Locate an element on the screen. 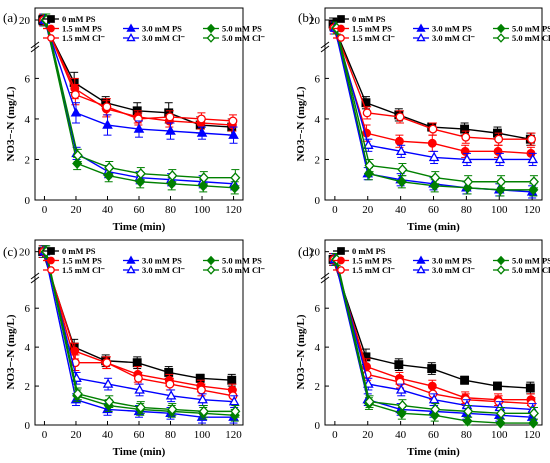 The height and width of the screenshot is (463, 550). panel-label: (a) is located at coordinates (10, 17).